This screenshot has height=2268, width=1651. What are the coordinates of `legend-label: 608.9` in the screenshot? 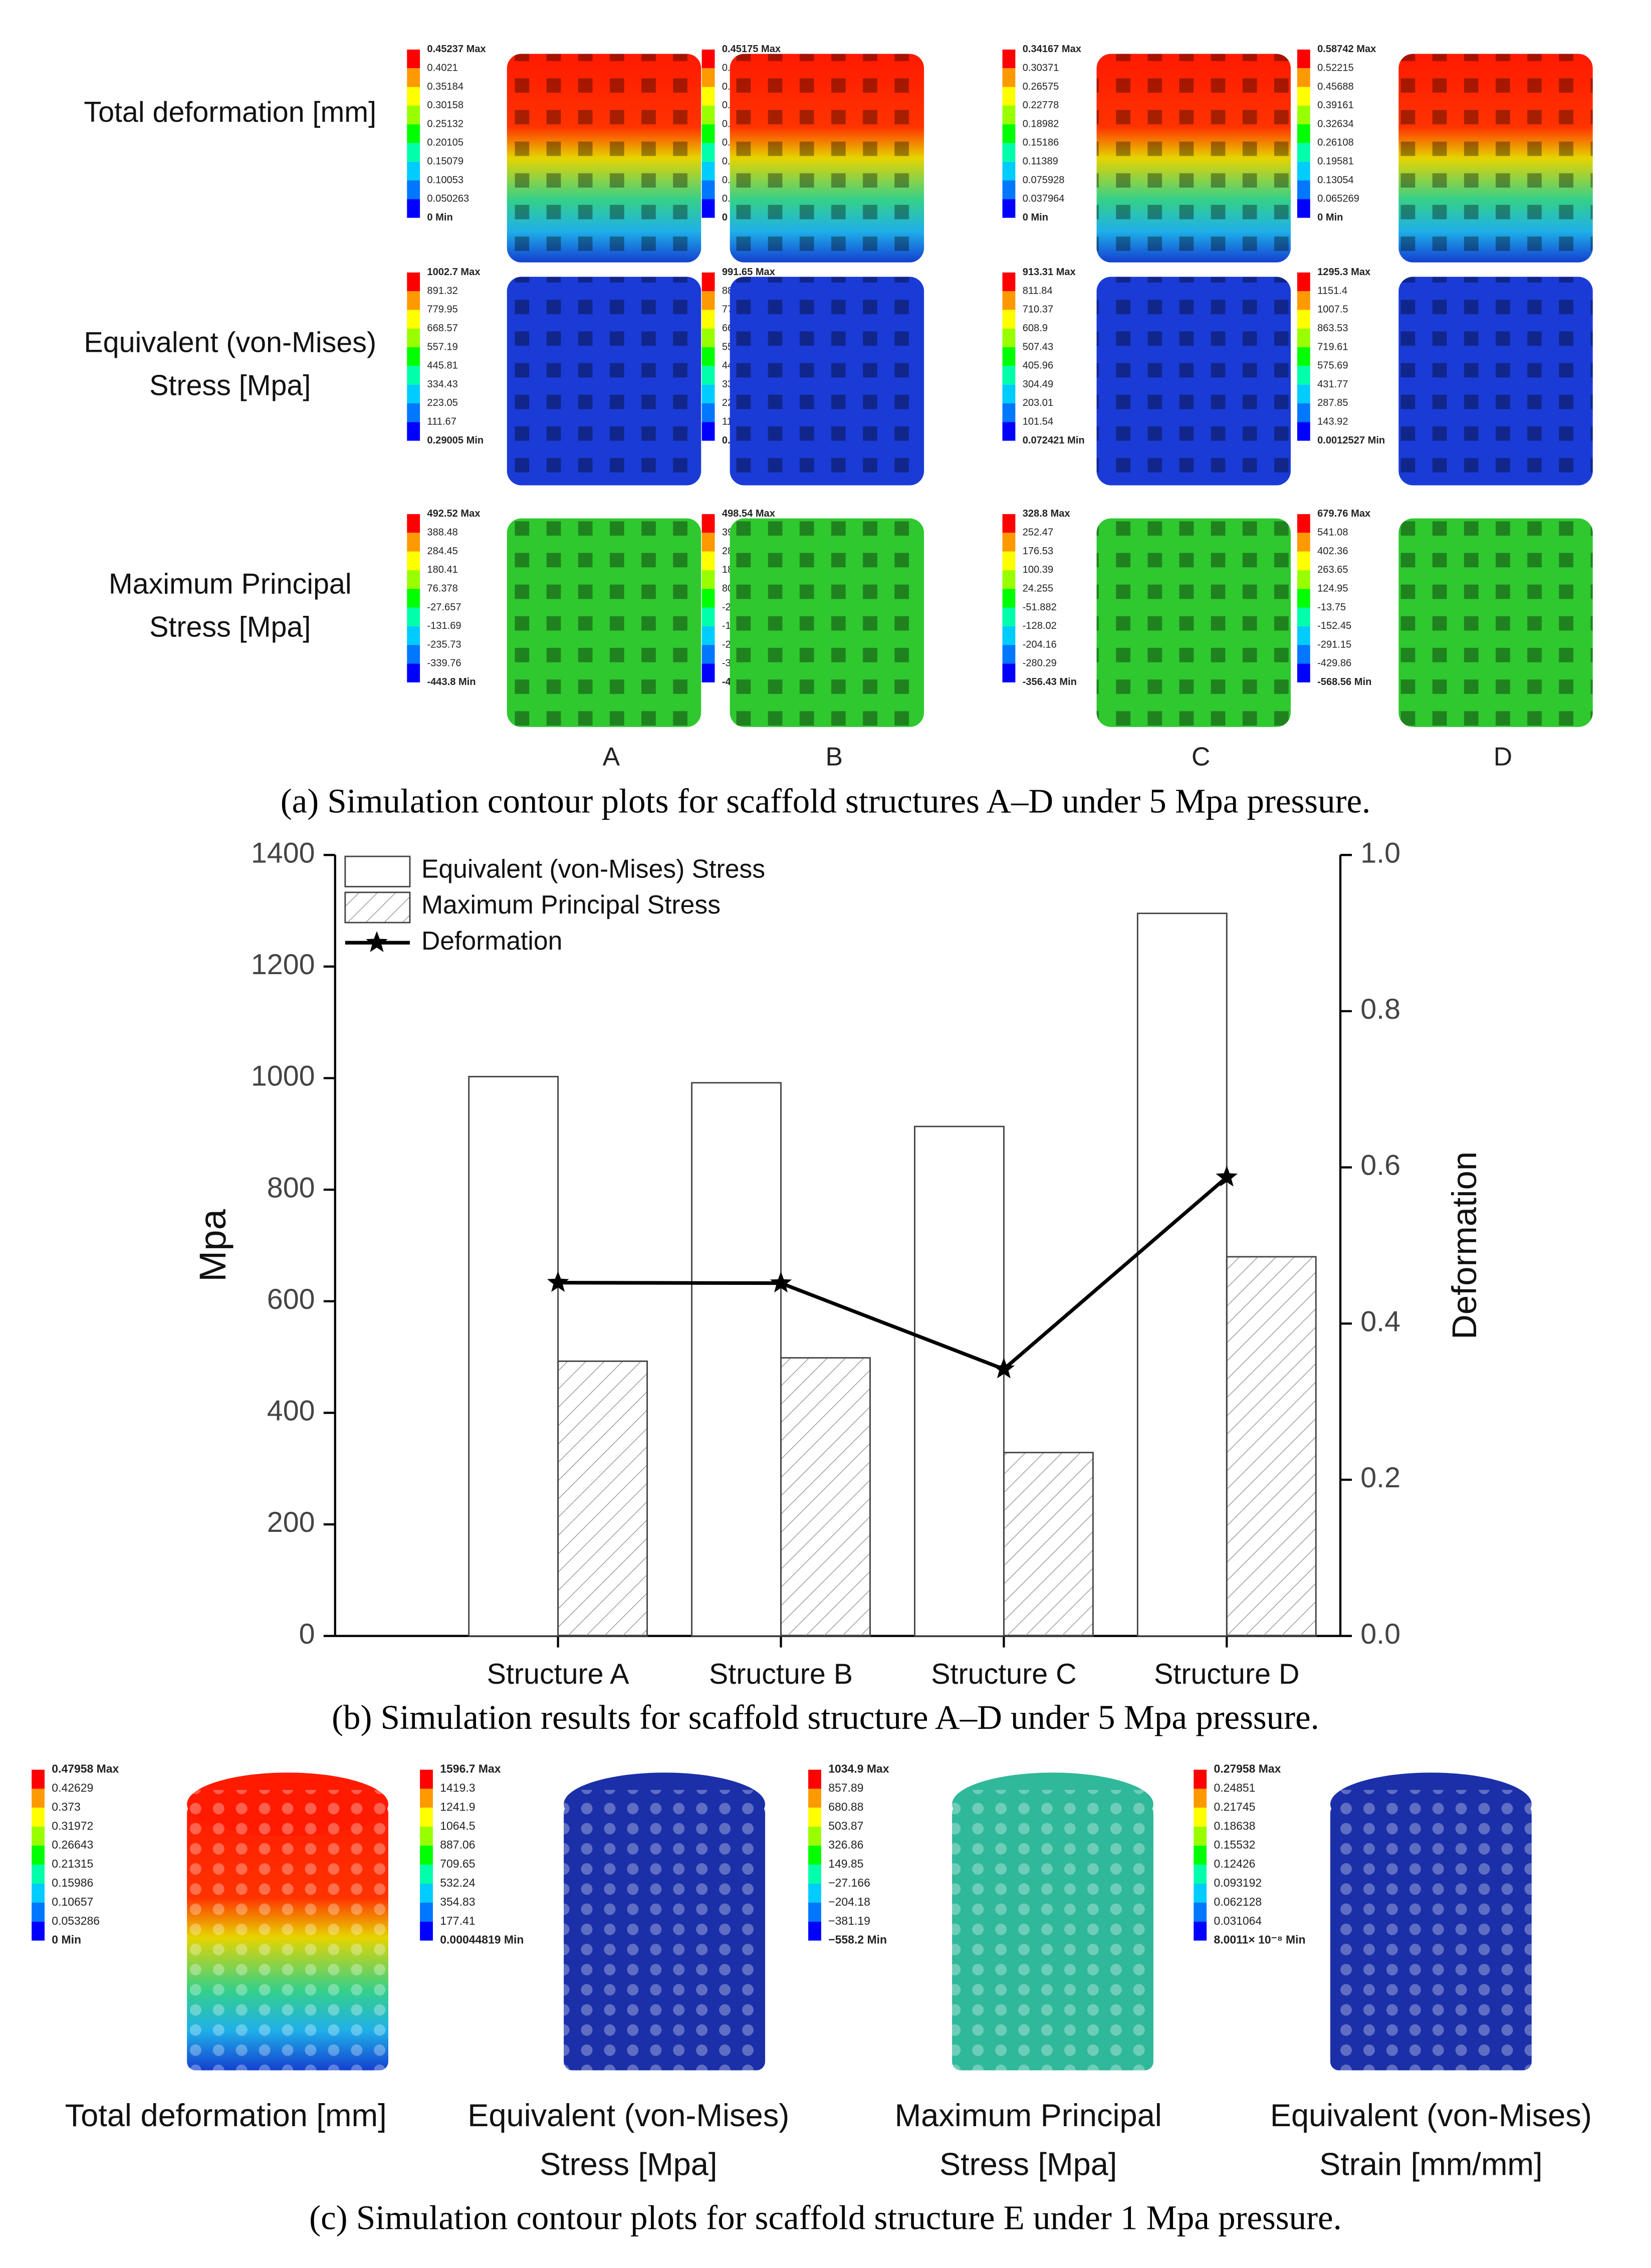 It's located at (1036, 328).